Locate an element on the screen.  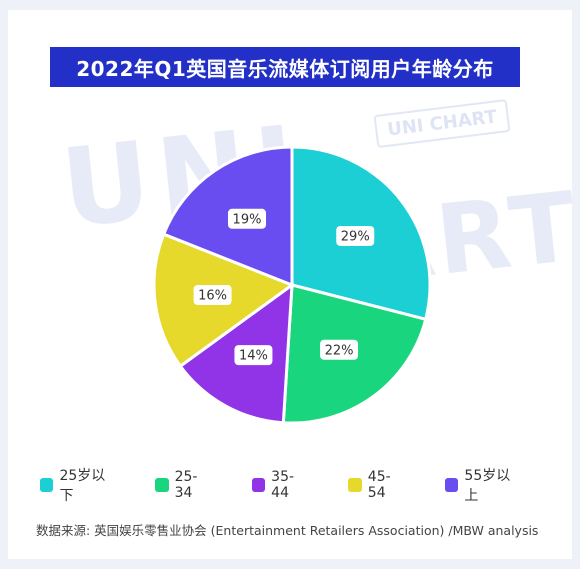
slice-label-0: 29% is located at coordinates (355, 236).